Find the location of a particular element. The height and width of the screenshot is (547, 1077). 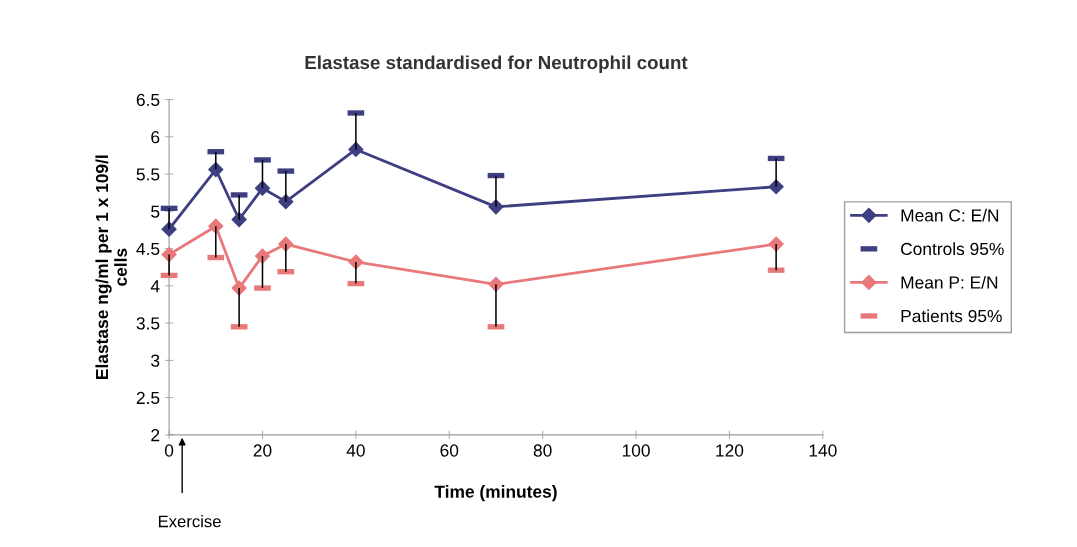

legend-label: Controls 95% is located at coordinates (952, 249).